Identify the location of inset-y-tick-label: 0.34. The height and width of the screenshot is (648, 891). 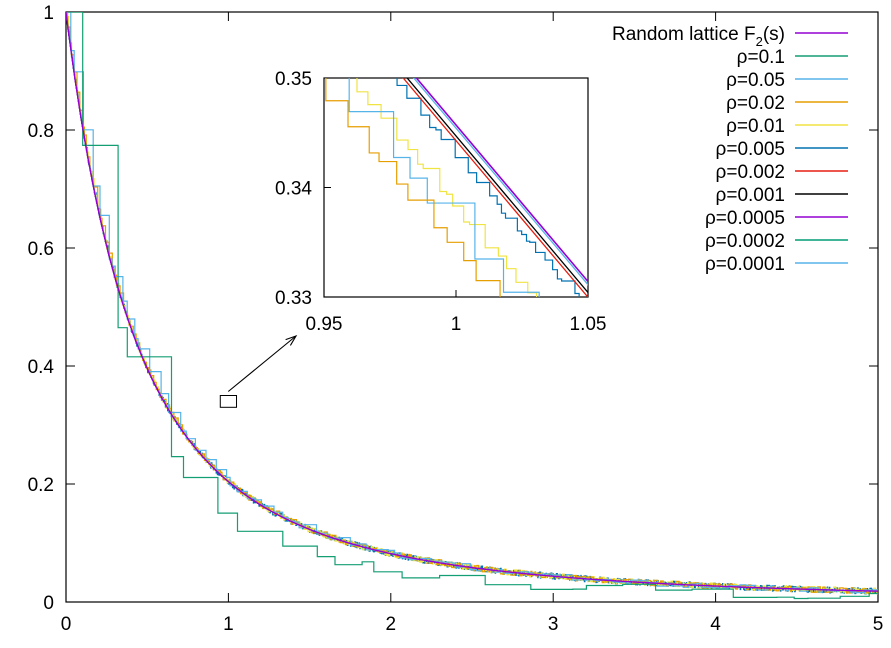
(293, 189).